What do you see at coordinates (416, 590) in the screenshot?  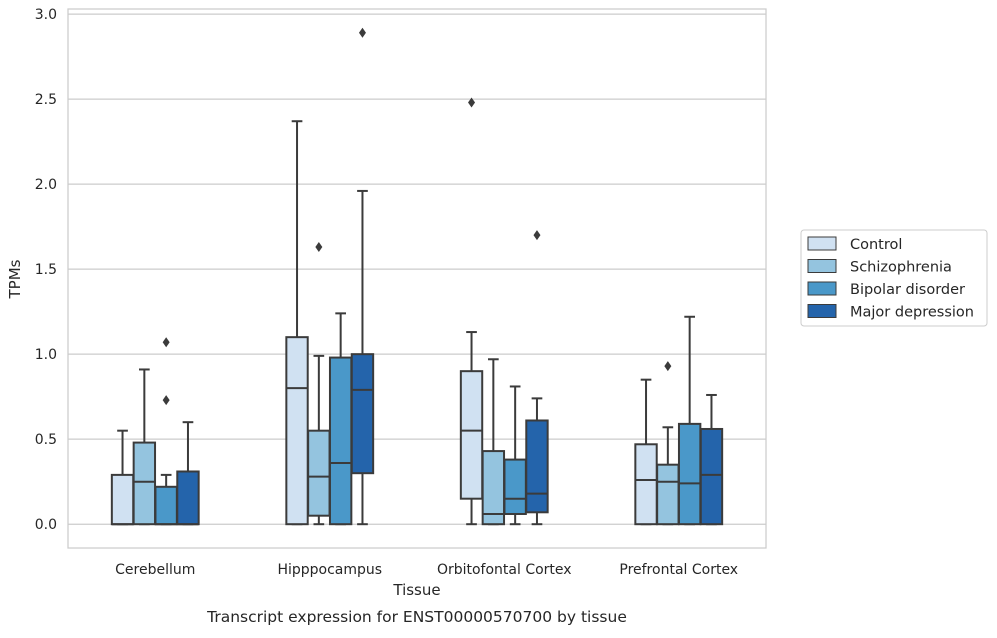 I see `x-axis-label: Tissue` at bounding box center [416, 590].